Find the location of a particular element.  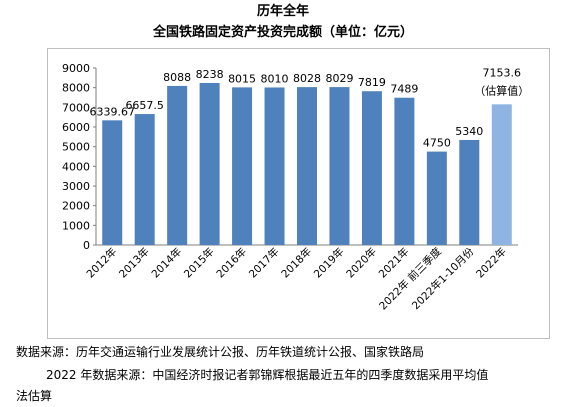

y-tick-label: 8000 is located at coordinates (76, 88).